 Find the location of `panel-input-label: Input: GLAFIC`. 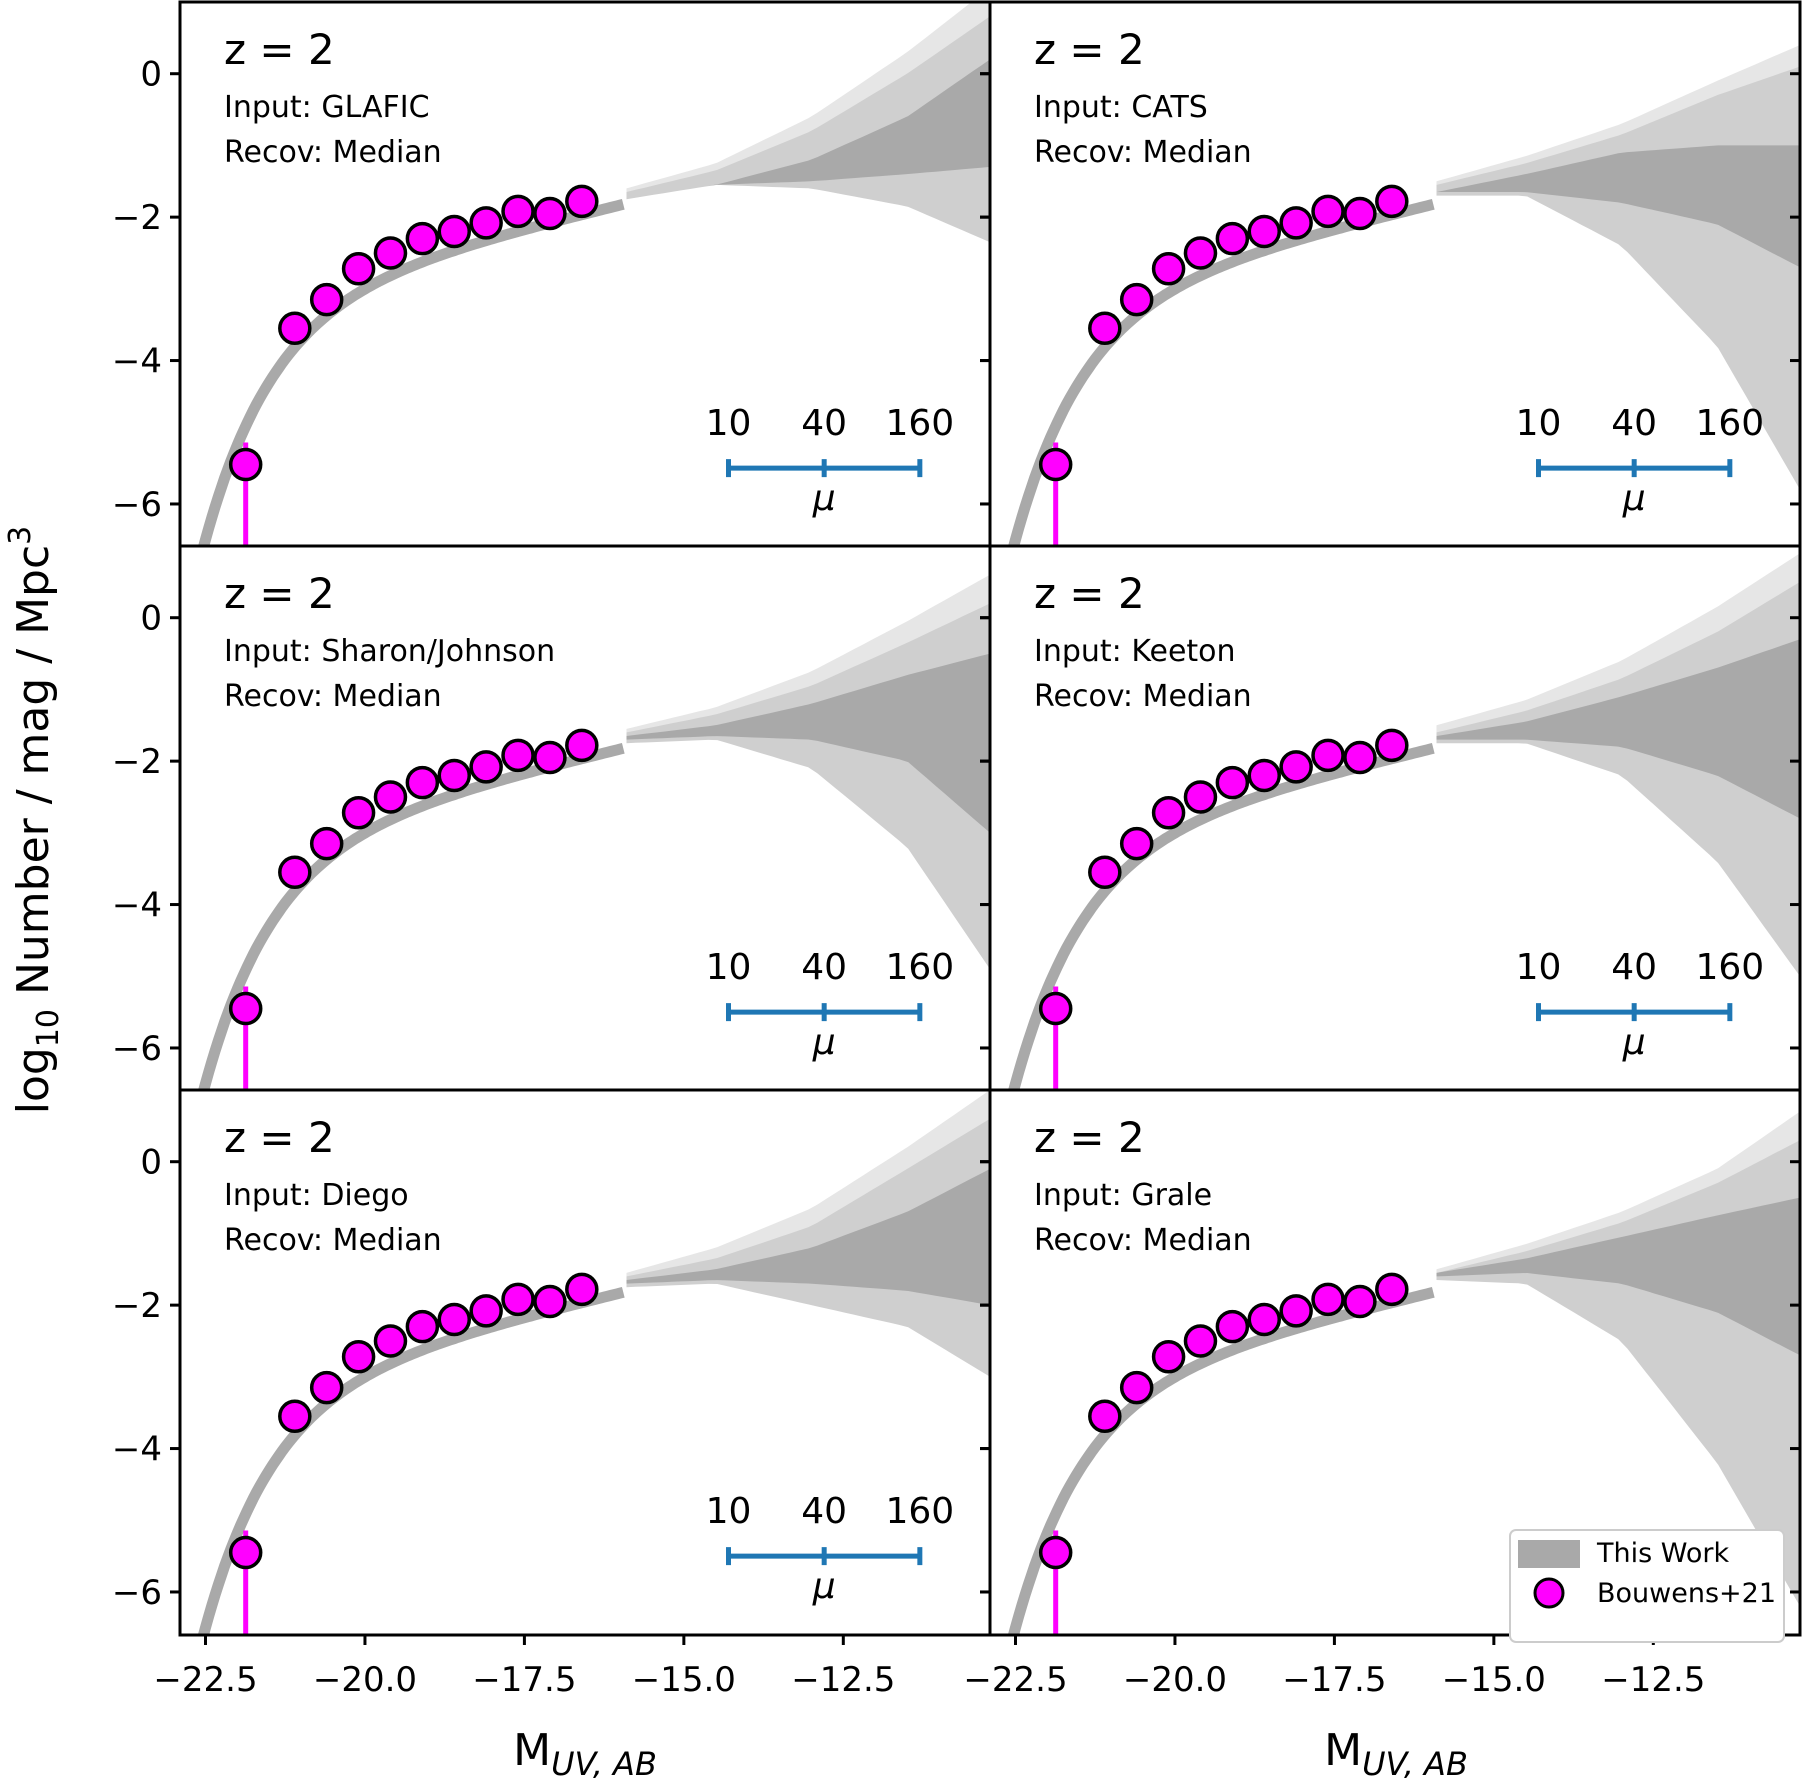

panel-input-label: Input: GLAFIC is located at coordinates (327, 107).